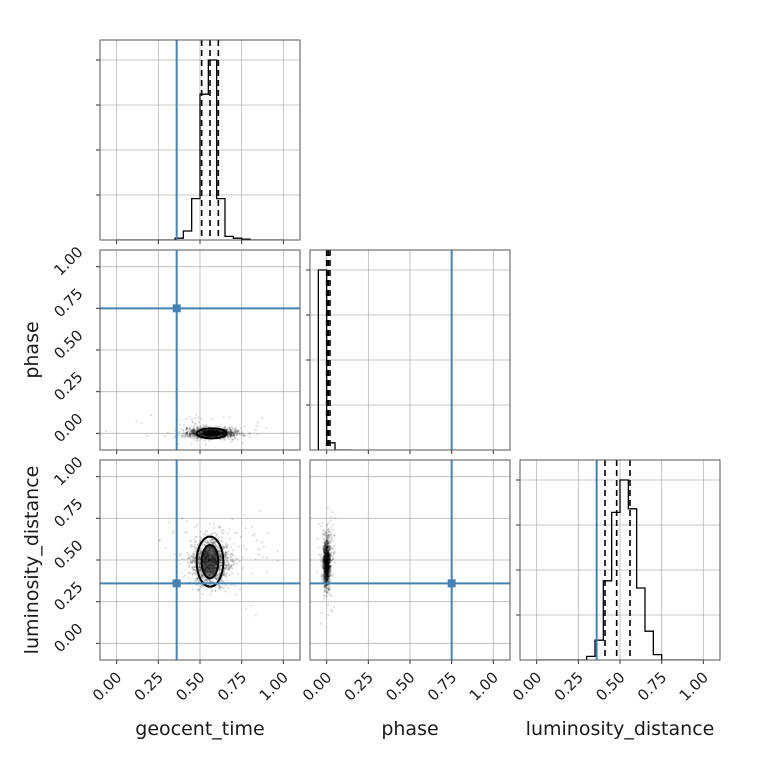 The image size is (760, 760). What do you see at coordinates (107, 686) in the screenshot?
I see `x-tick-label: 0.00` at bounding box center [107, 686].